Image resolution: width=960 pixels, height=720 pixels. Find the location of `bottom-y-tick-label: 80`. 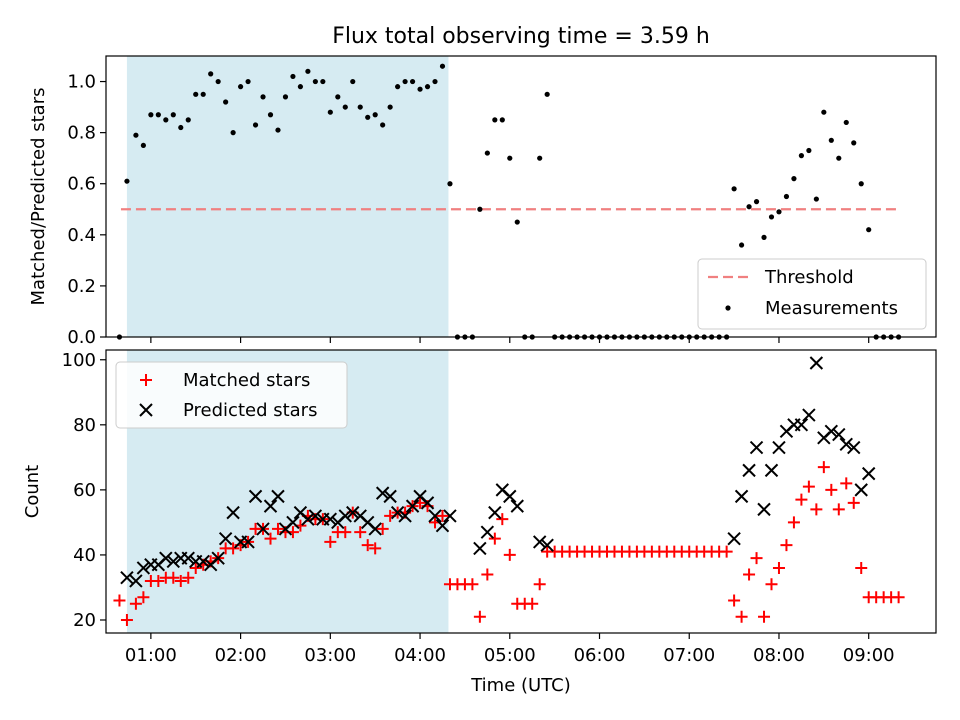

bottom-y-tick-label: 80 is located at coordinates (84, 425).